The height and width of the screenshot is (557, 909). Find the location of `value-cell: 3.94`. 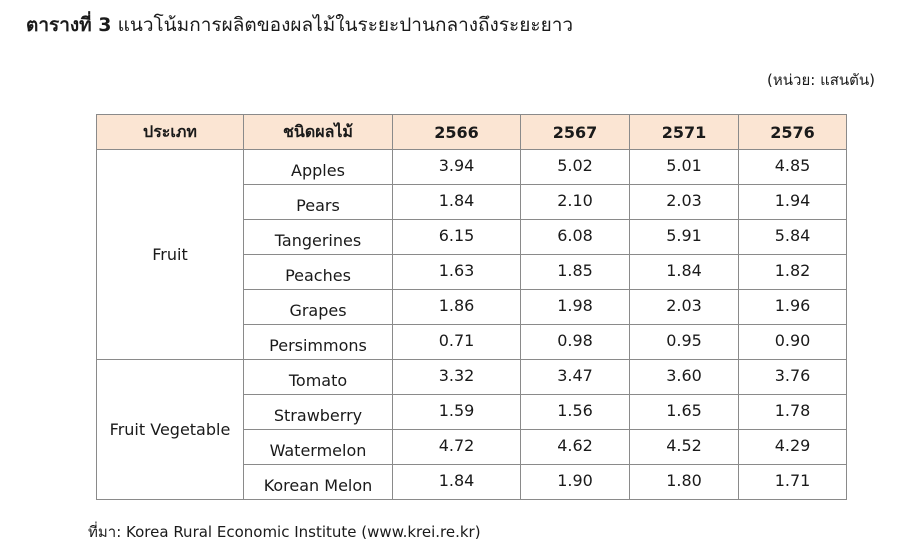

value-cell: 3.94 is located at coordinates (456, 167).